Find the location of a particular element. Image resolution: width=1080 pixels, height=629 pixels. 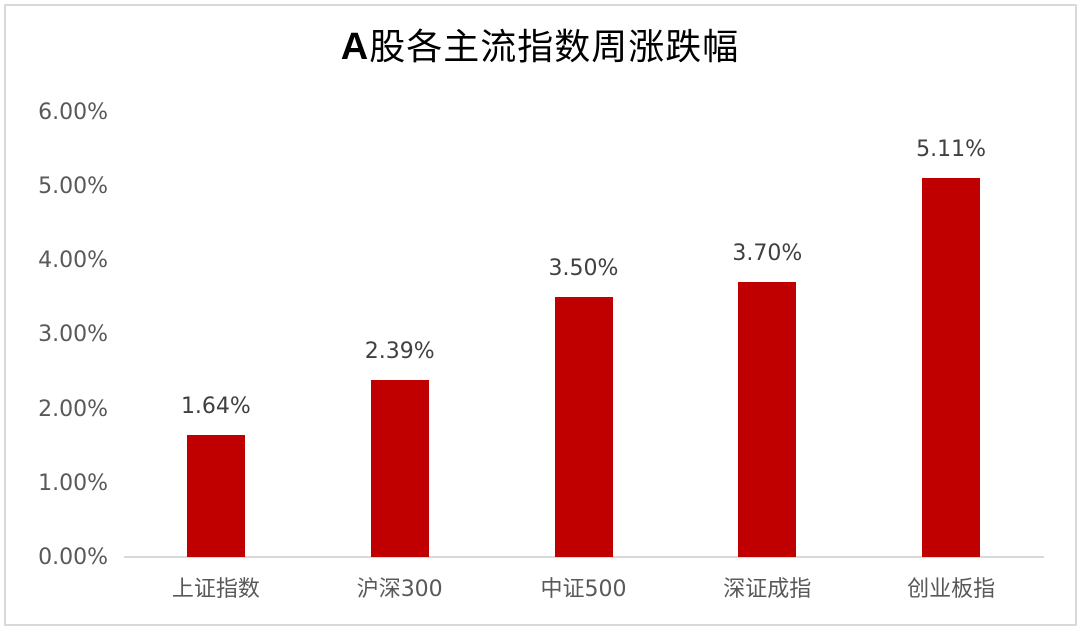

y-tick-label: 3.00% is located at coordinates (73, 335).